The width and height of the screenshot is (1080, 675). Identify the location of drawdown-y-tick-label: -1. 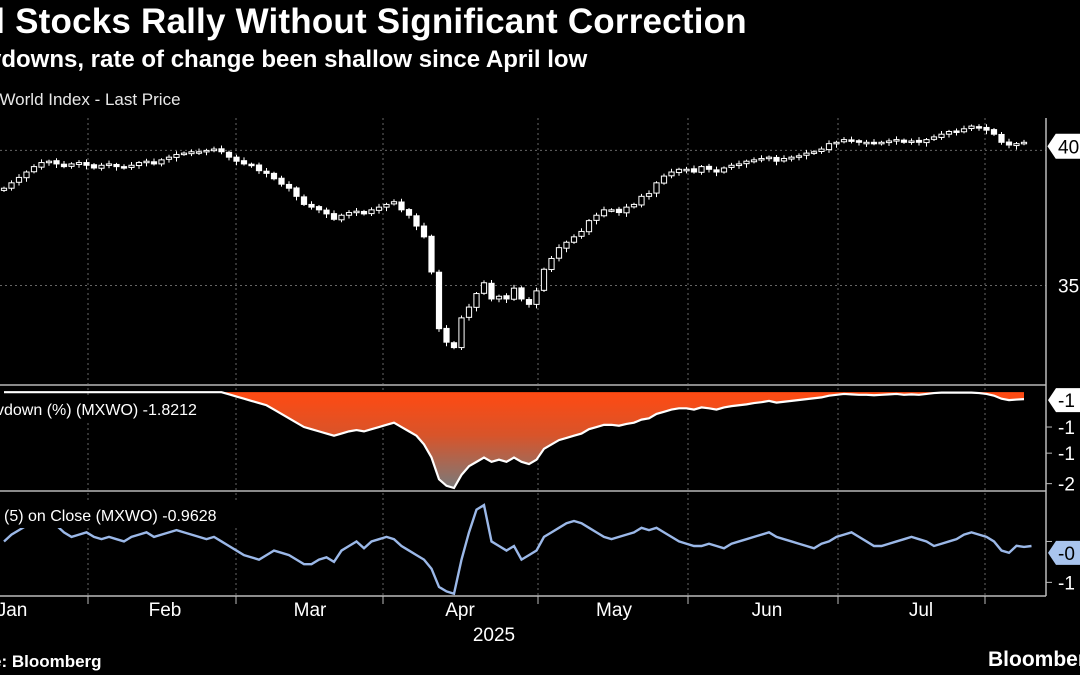
(1066, 454).